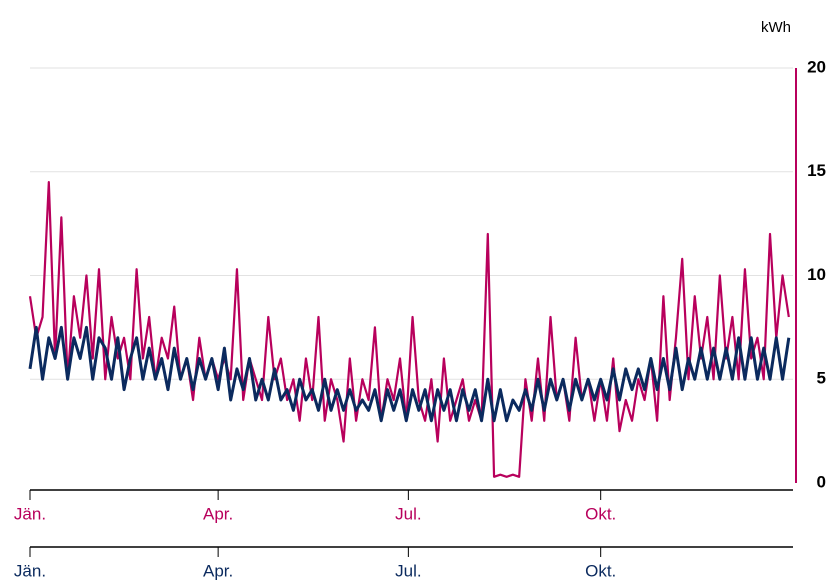 The width and height of the screenshot is (834, 586). Describe the element at coordinates (776, 27) in the screenshot. I see `y-axis-label: kWh` at that location.